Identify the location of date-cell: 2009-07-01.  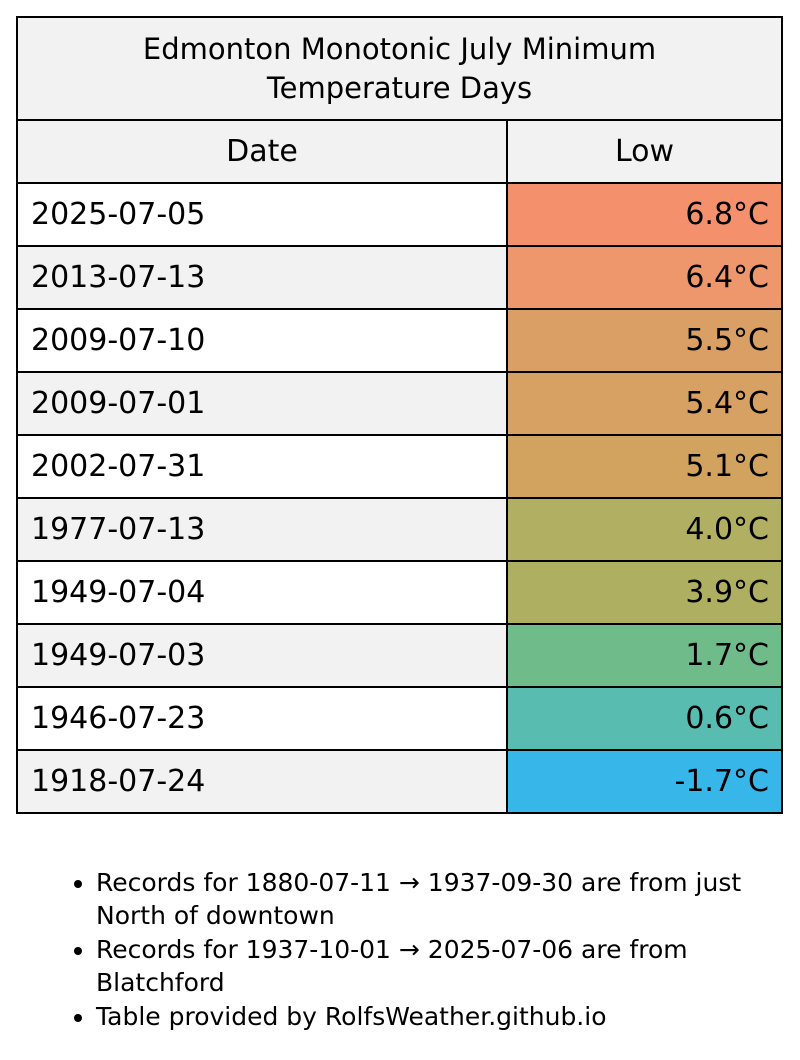
(262, 403).